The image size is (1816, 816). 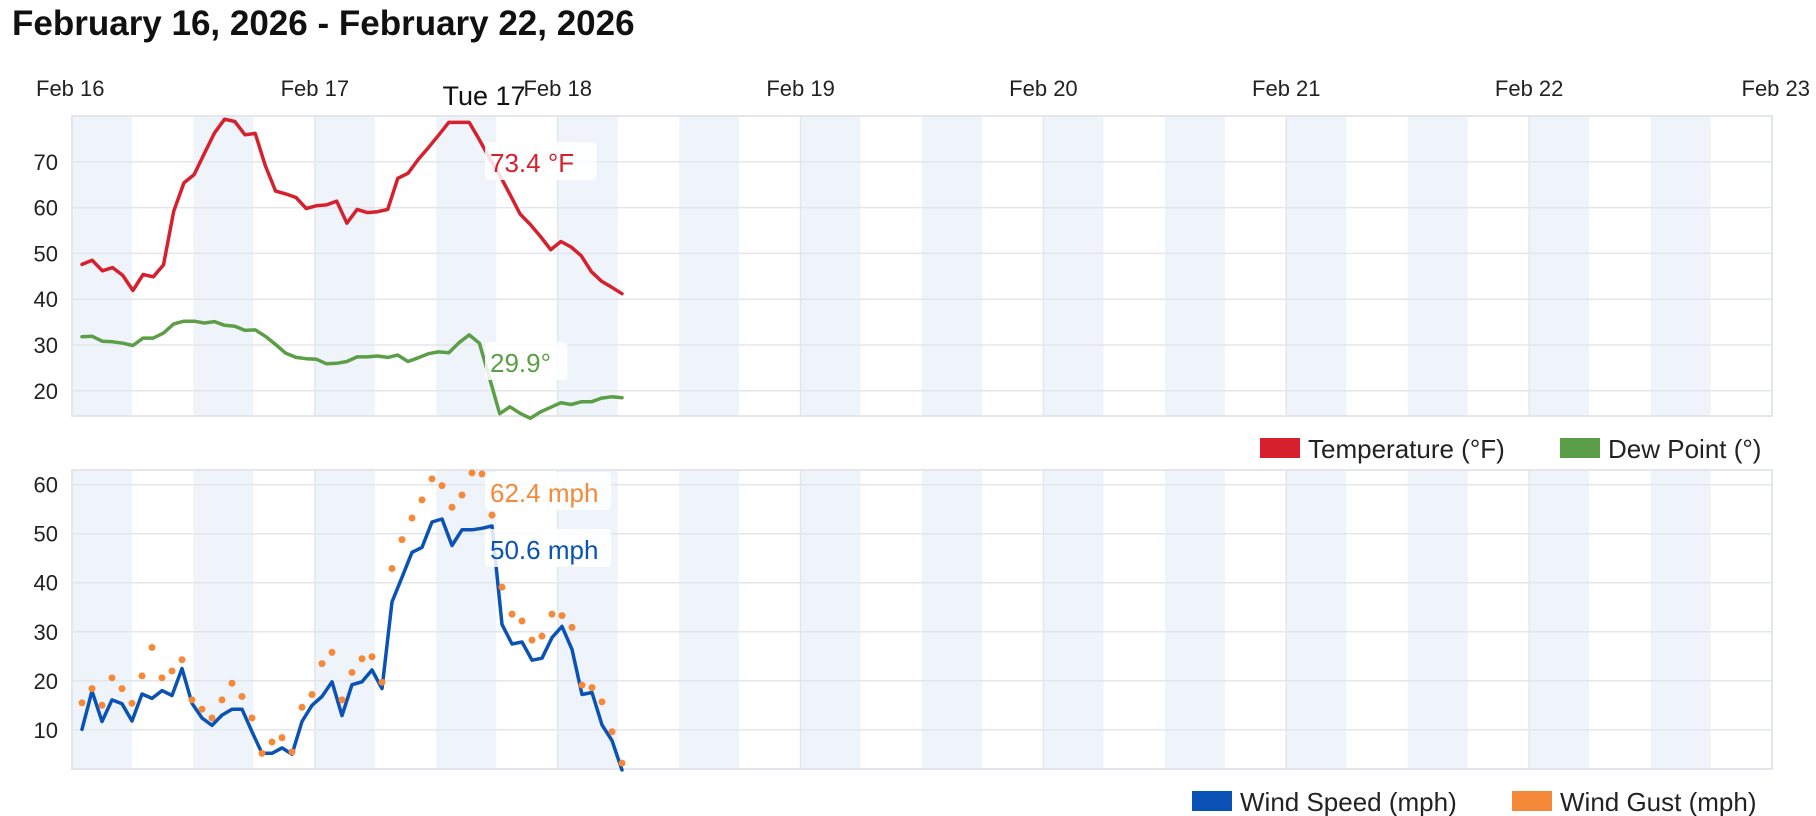 I want to click on y-tick-label: 20, so click(x=46, y=681).